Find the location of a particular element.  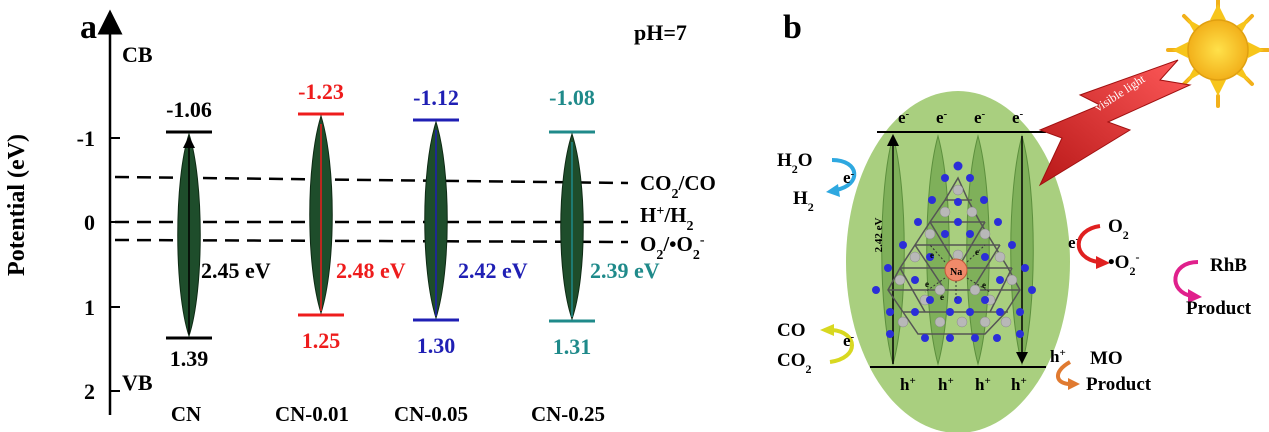

y-axis-label: Potential (eV) is located at coordinates (17, 205).